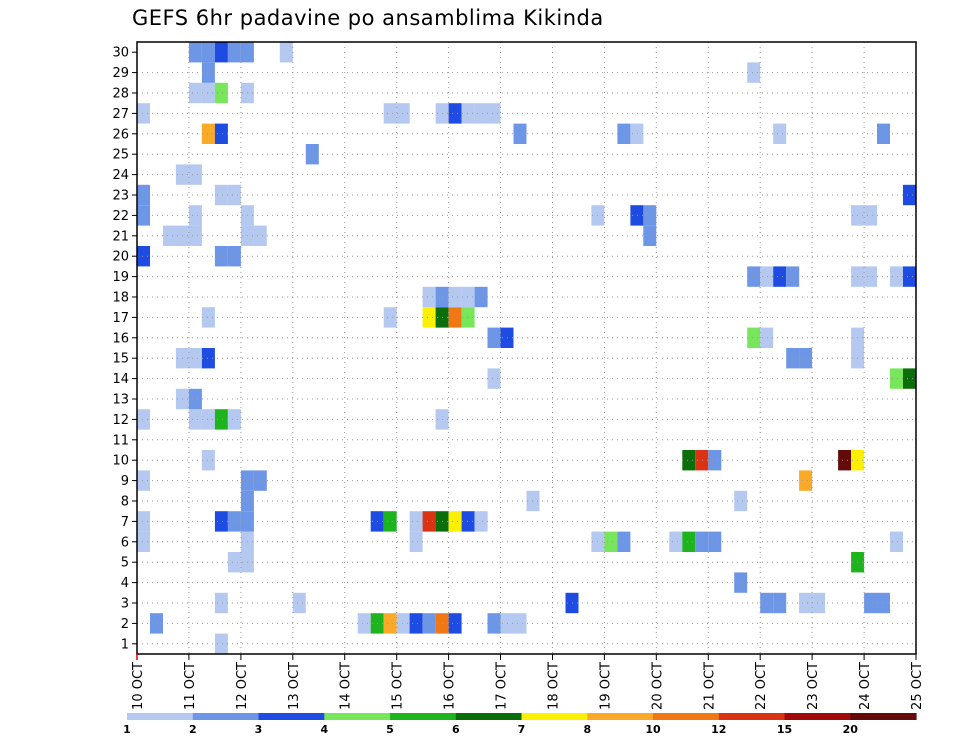 The image size is (960, 742). I want to click on x-tick-label: 19 OCT, so click(605, 686).